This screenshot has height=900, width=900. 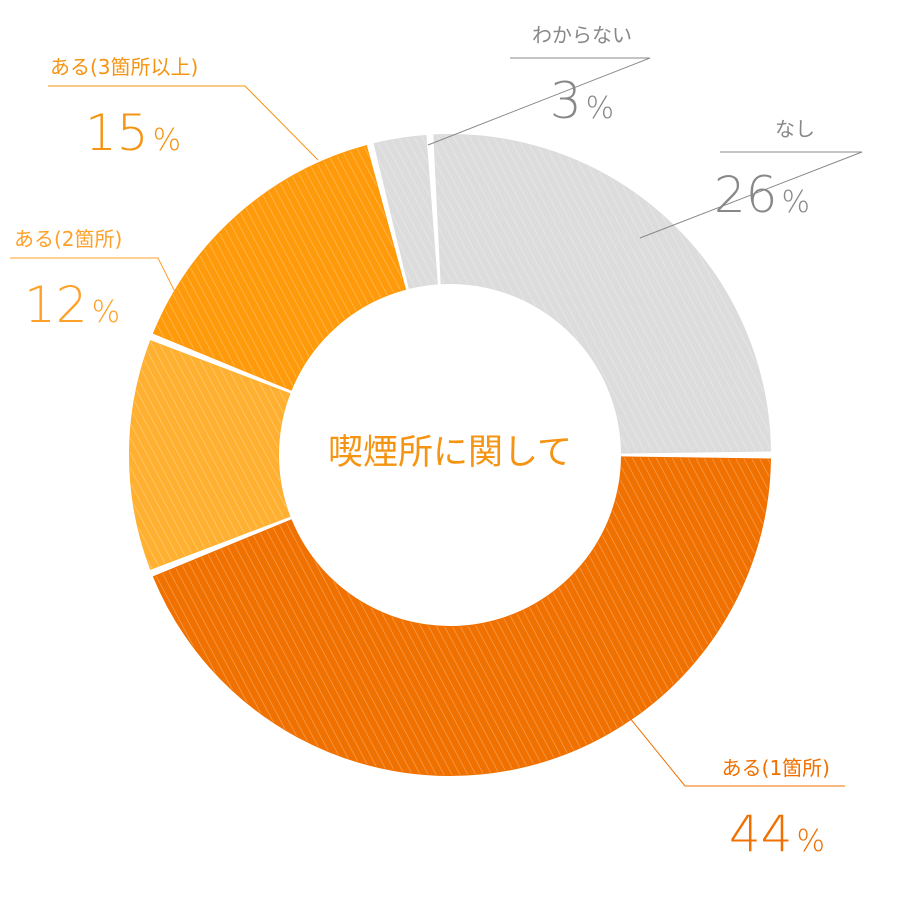 What do you see at coordinates (68, 239) in the screenshot?
I see `slice-label: ある(2箇所)` at bounding box center [68, 239].